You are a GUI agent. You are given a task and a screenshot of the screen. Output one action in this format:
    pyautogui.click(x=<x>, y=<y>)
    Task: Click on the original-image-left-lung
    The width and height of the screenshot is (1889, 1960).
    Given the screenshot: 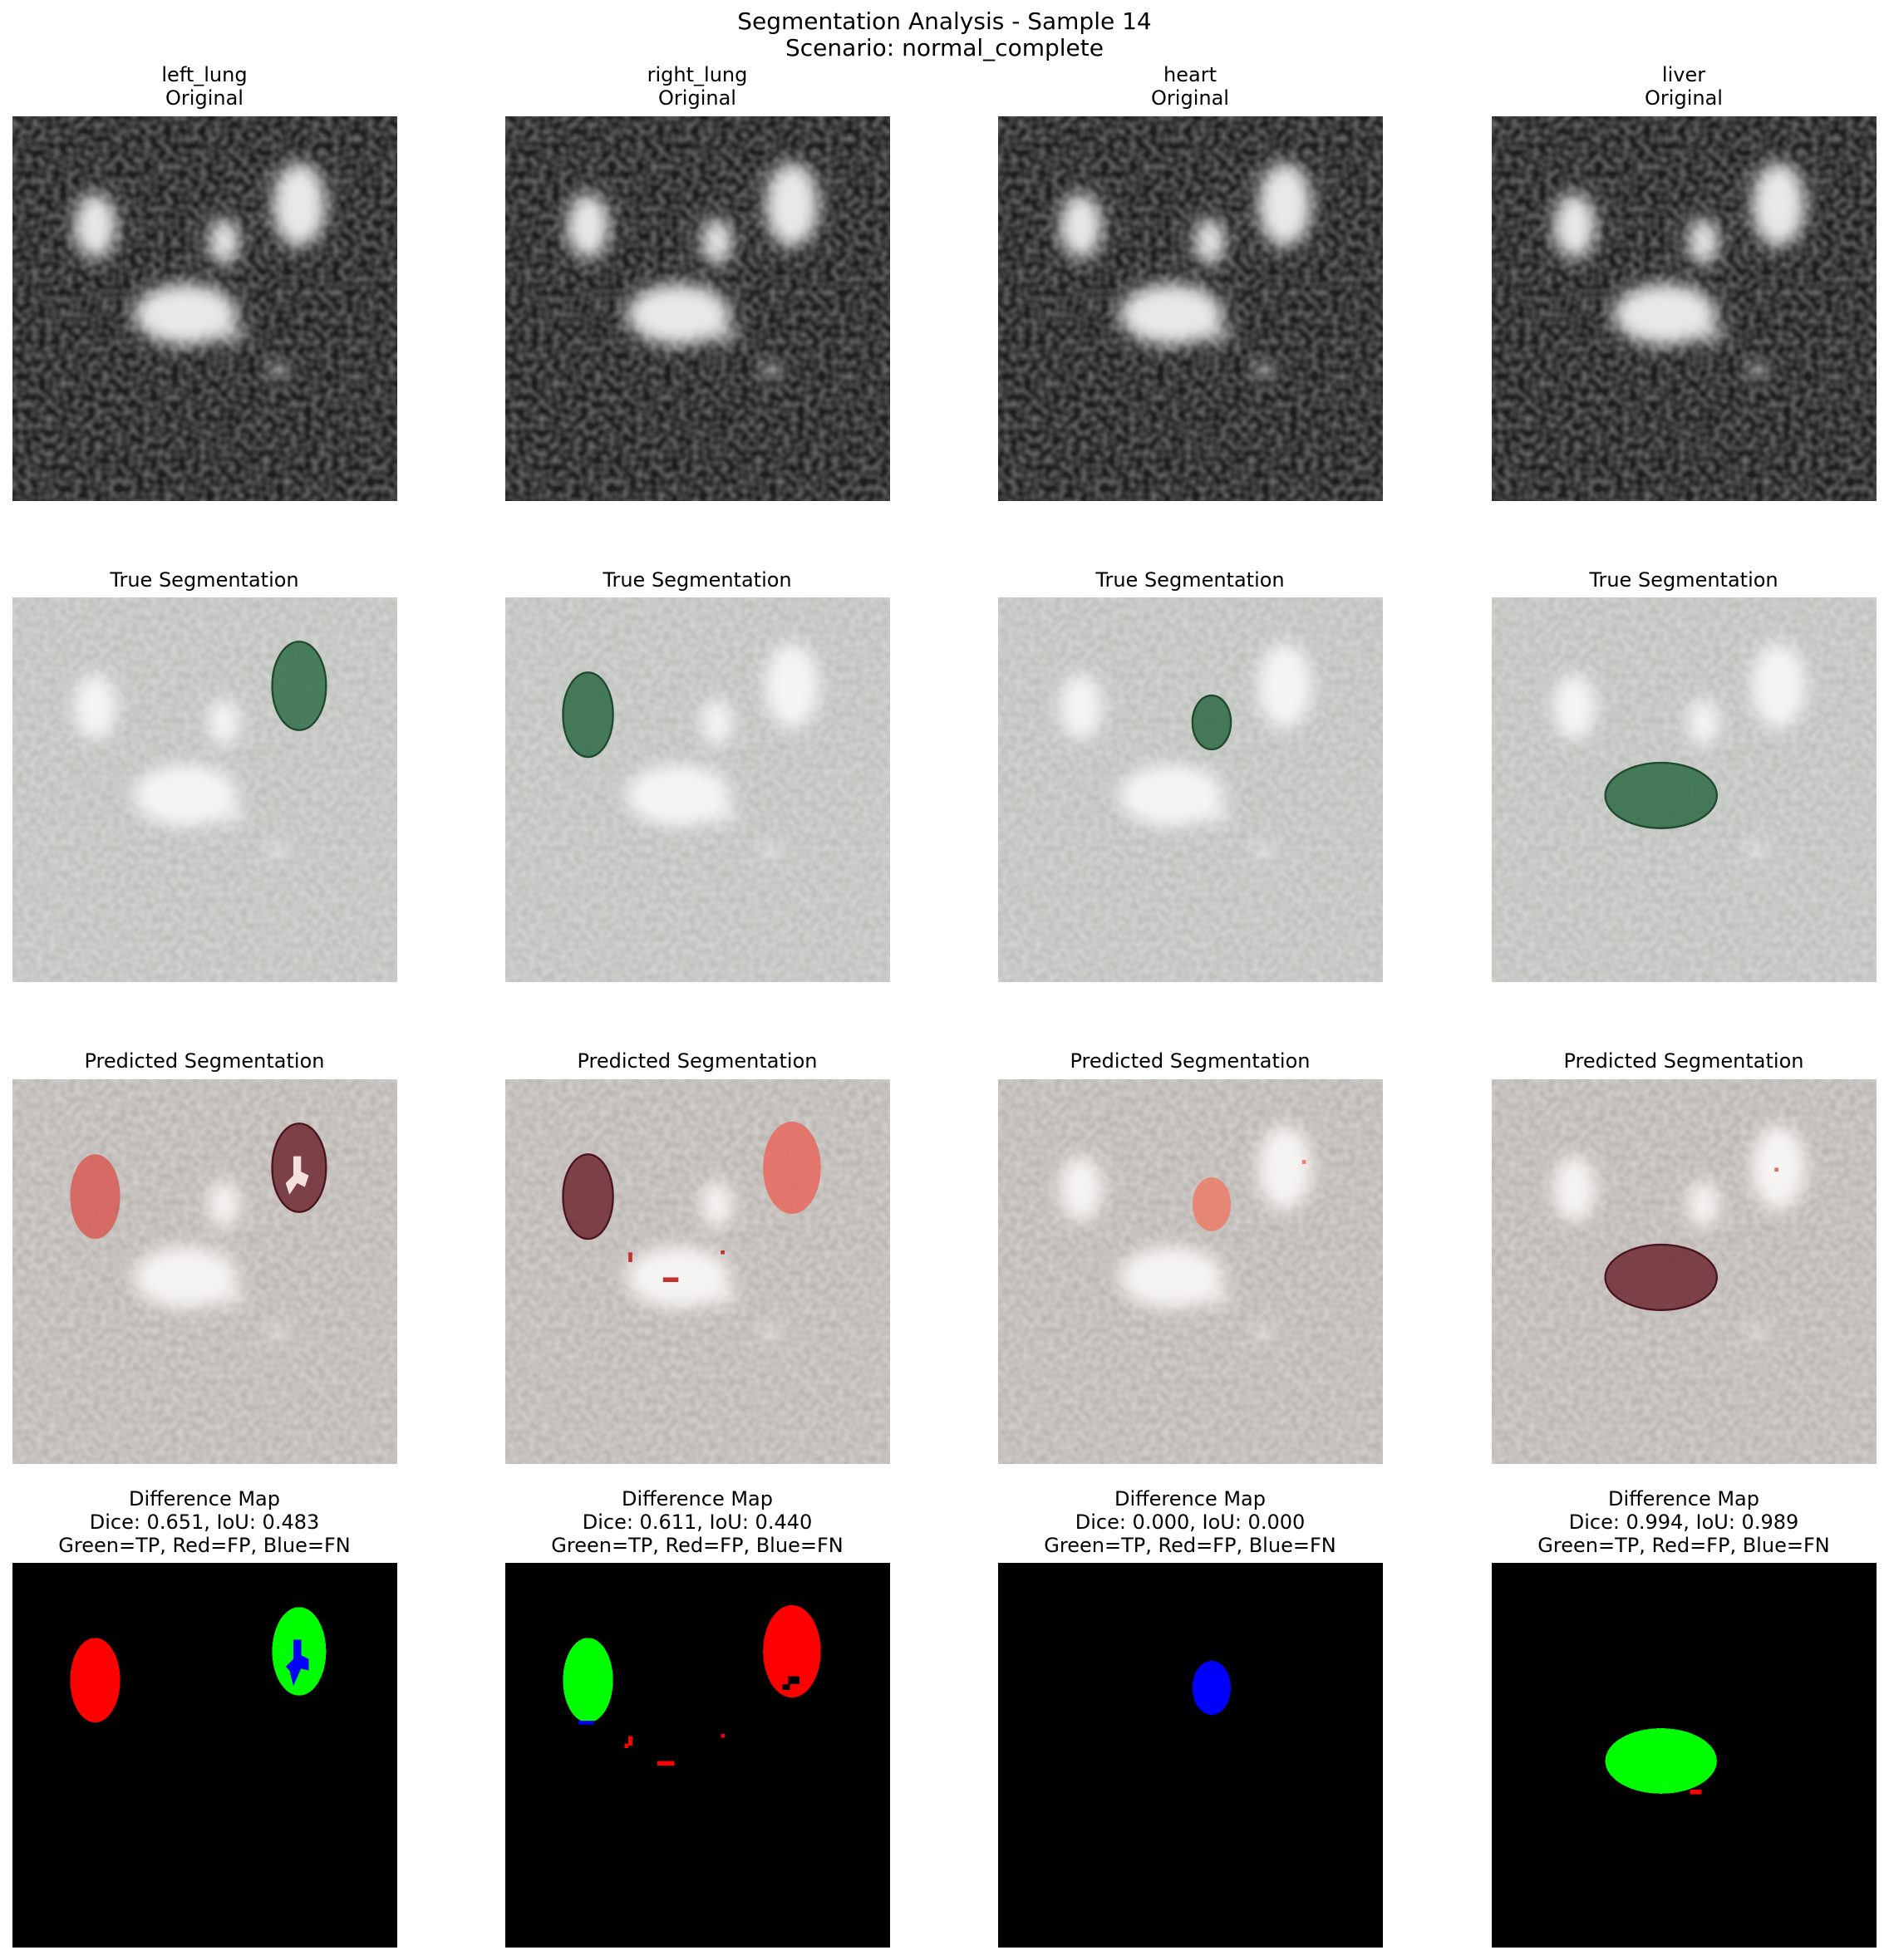 What is the action you would take?
    pyautogui.click(x=204, y=308)
    